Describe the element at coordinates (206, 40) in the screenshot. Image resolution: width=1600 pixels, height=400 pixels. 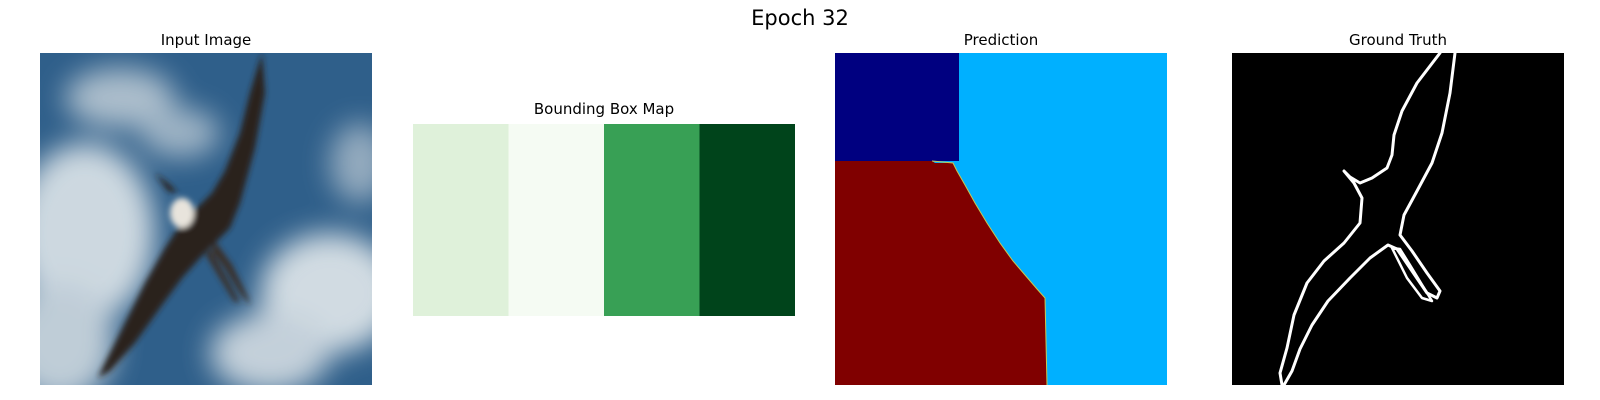
I see `input-image-title: Input Image` at that location.